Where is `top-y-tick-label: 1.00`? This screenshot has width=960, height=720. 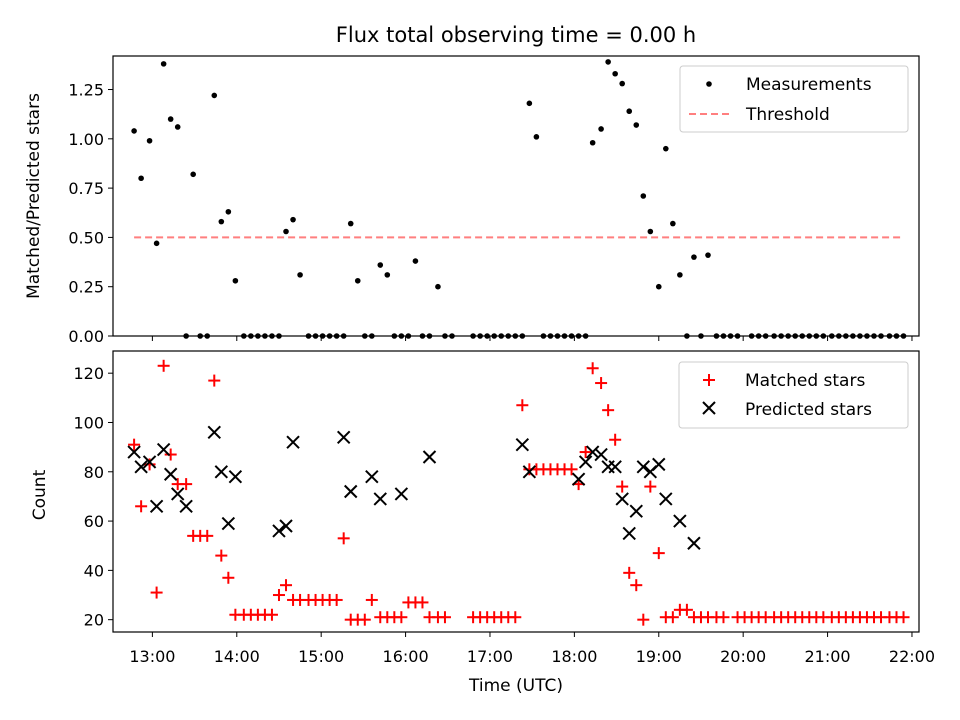
top-y-tick-label: 1.00 is located at coordinates (86, 139).